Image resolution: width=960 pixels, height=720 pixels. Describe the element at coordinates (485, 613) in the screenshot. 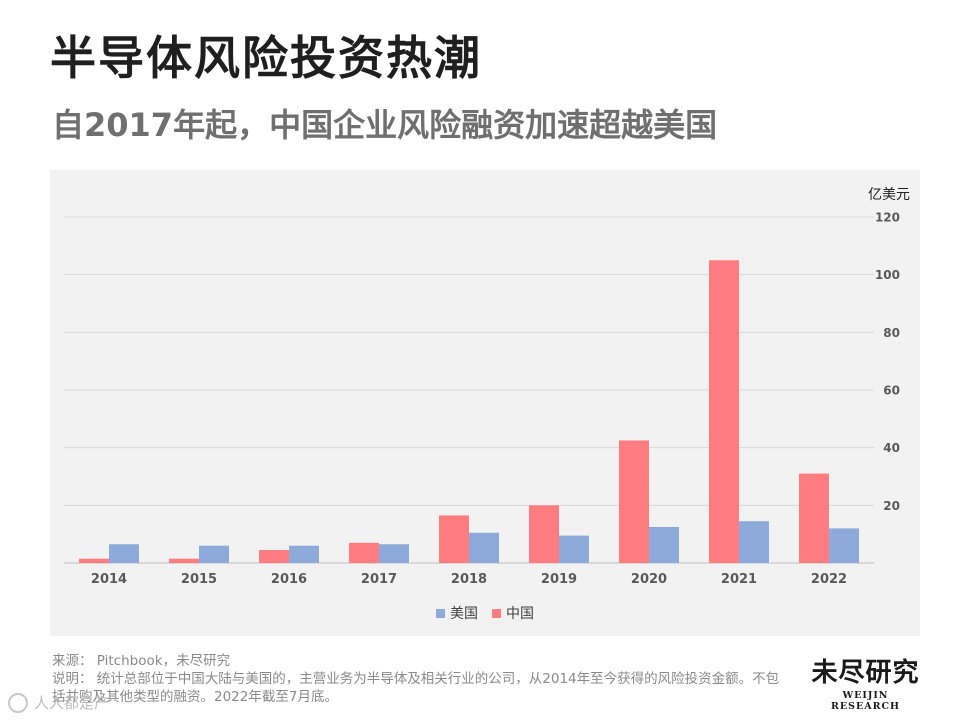

I see `chart-legend: 美国 中国` at that location.